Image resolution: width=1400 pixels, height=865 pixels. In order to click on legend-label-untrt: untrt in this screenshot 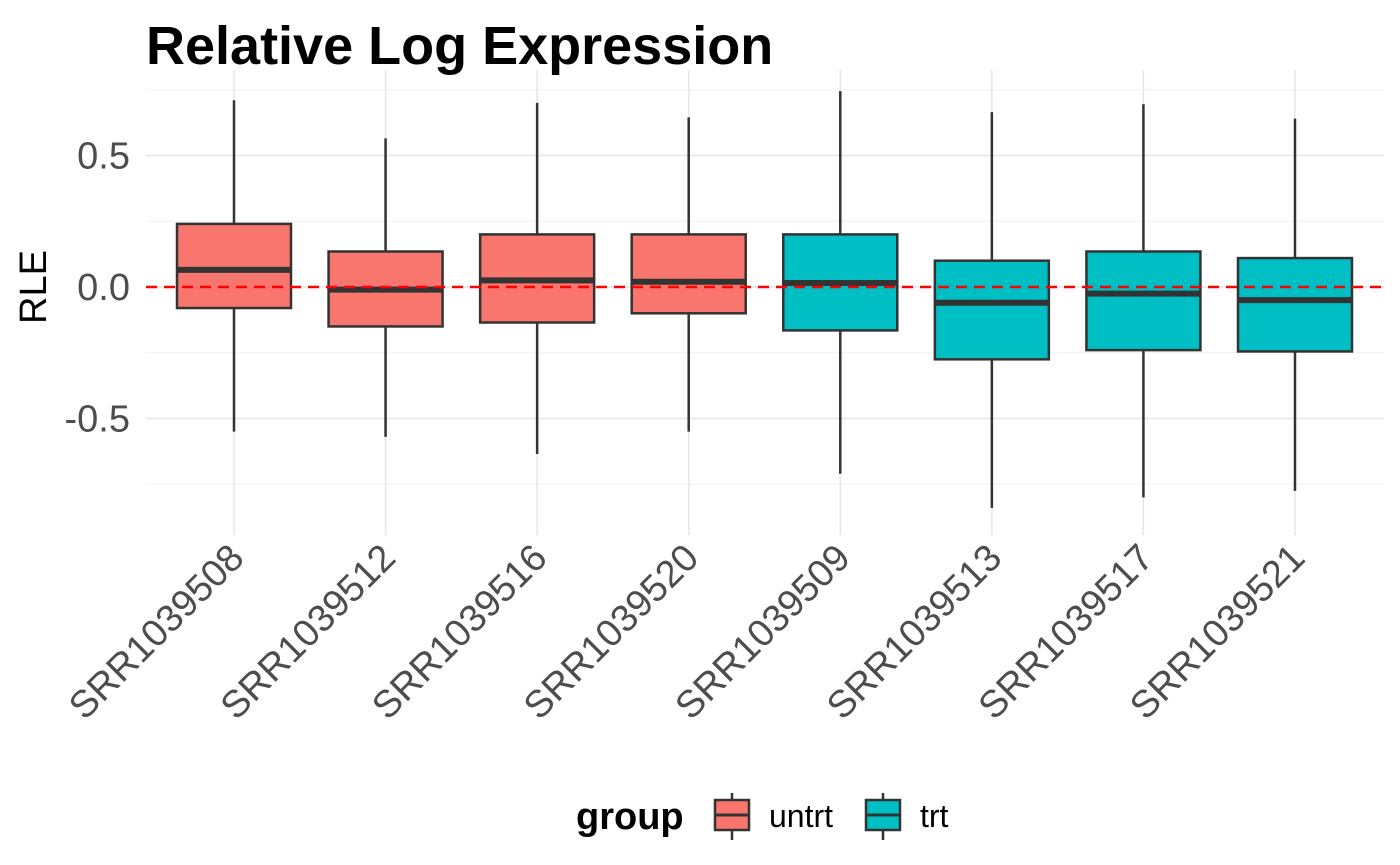, I will do `click(801, 816)`.